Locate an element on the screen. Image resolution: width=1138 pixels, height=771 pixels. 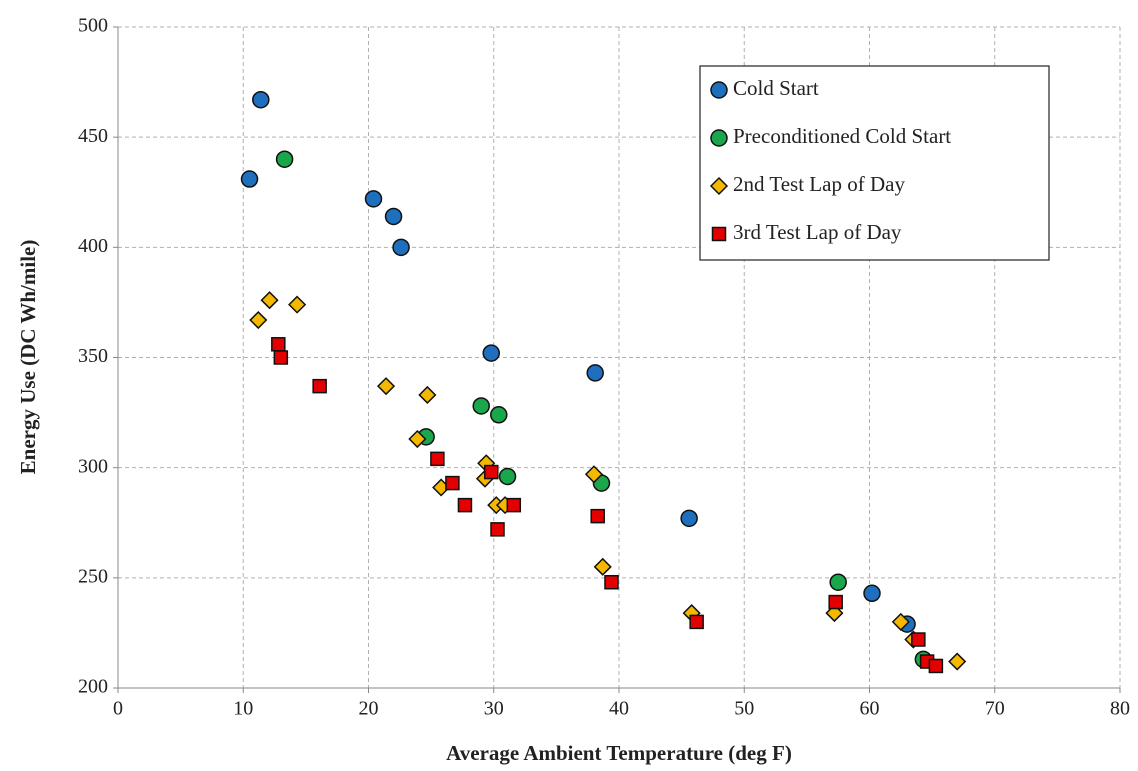
x-tick-label: 50 is located at coordinates (744, 709).